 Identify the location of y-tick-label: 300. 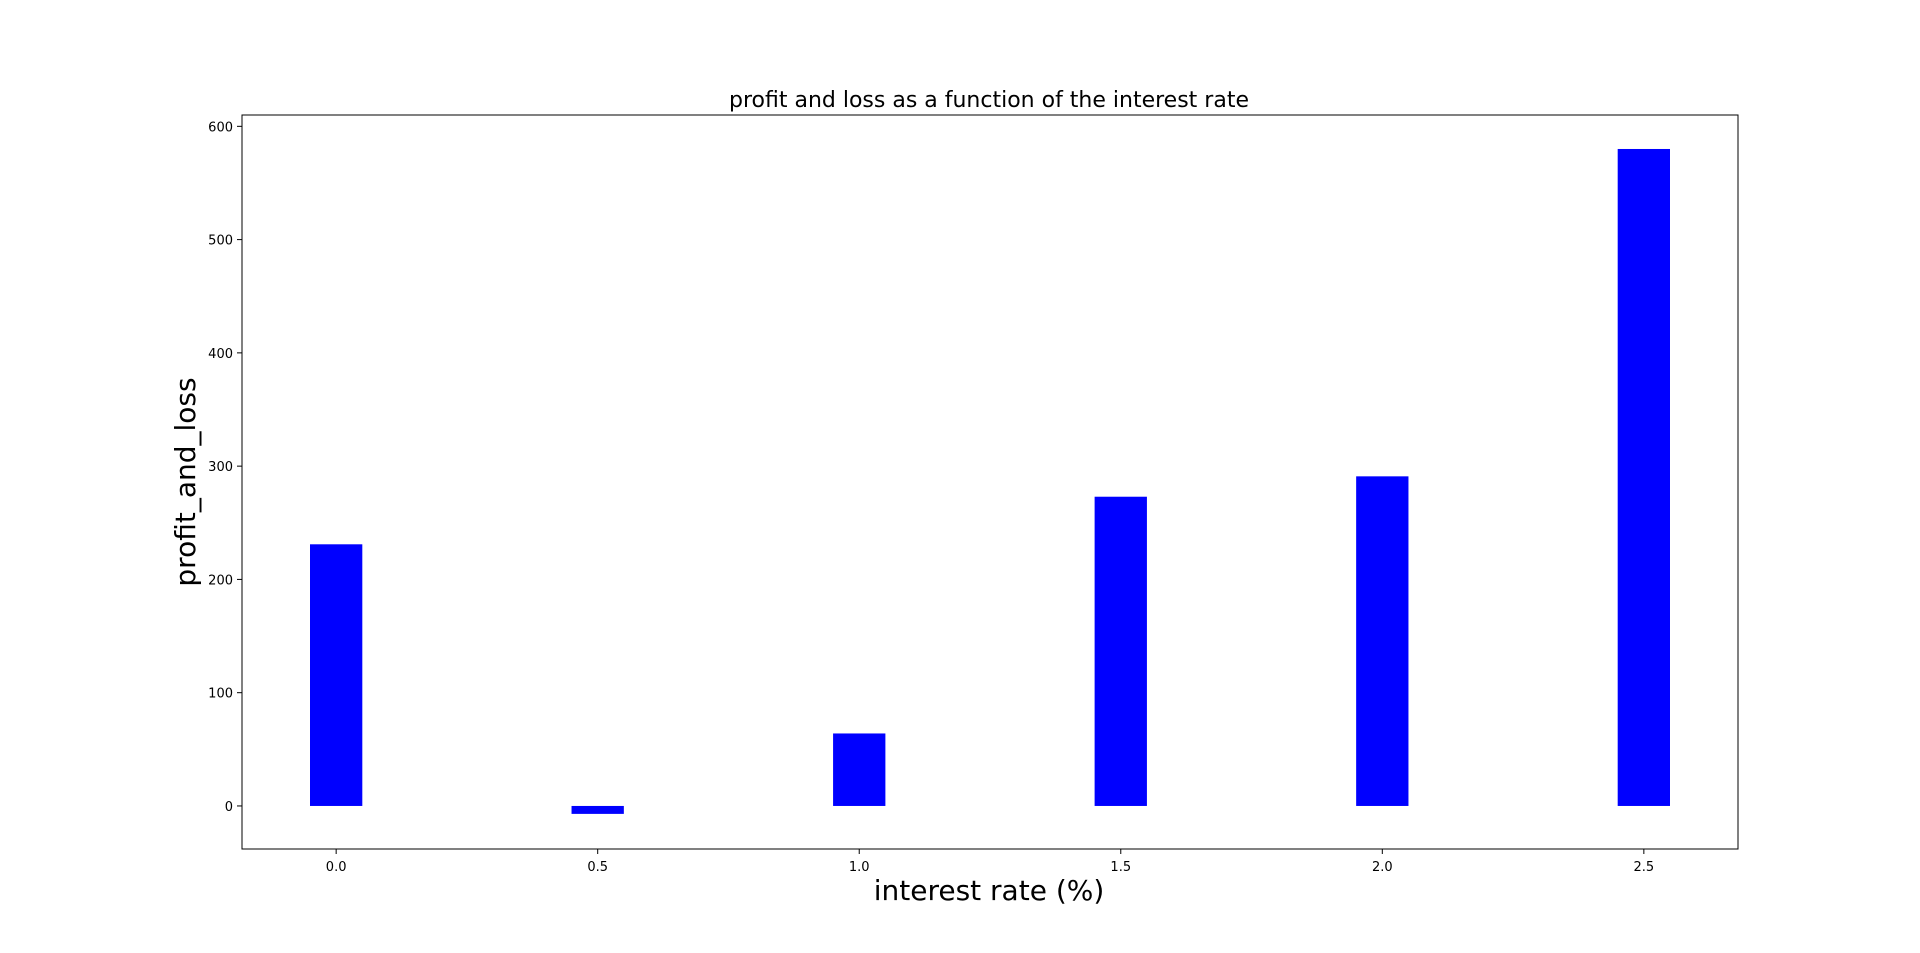
(220, 467).